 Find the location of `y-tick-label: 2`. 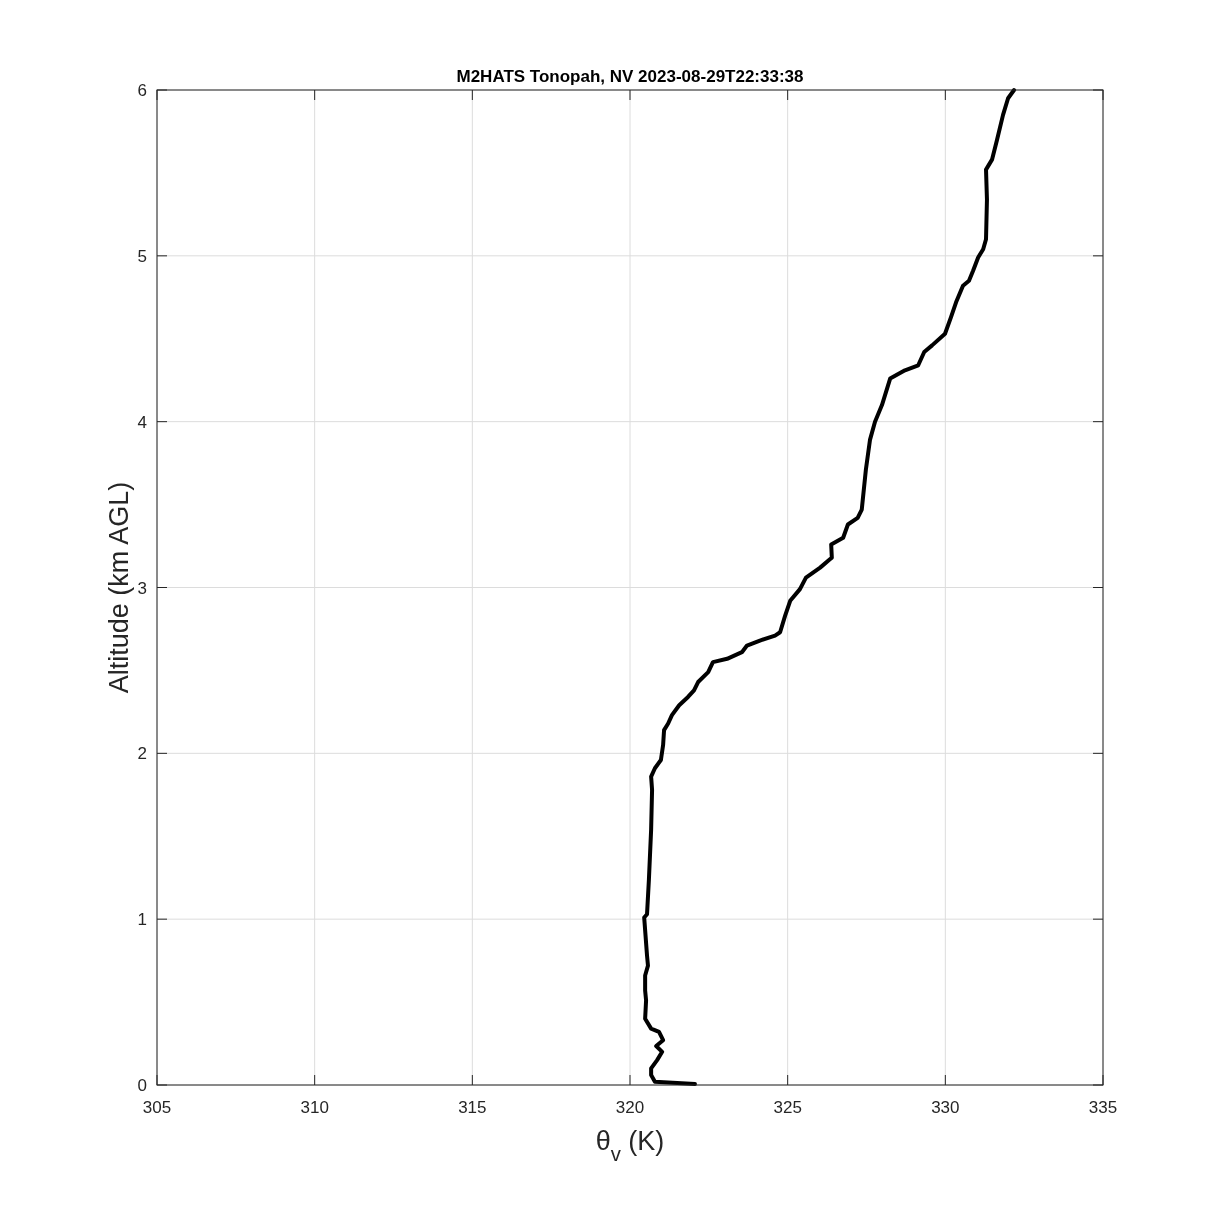

y-tick-label: 2 is located at coordinates (142, 754).